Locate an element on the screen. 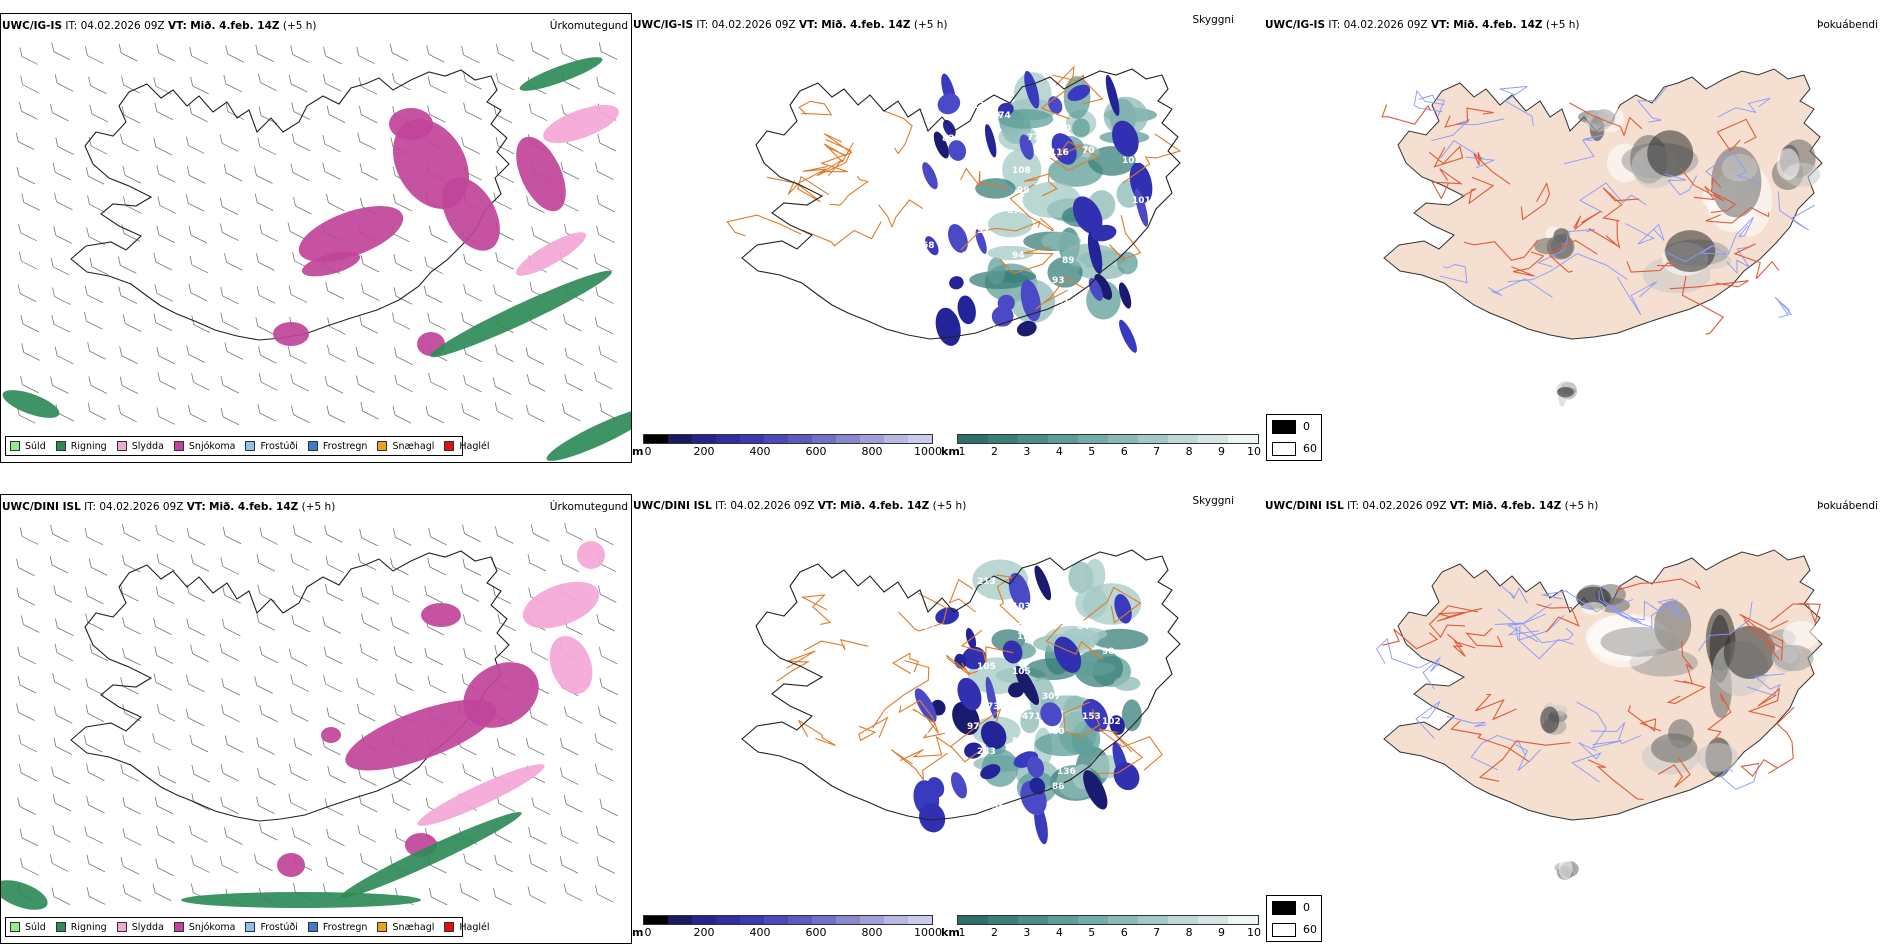 The height and width of the screenshot is (950, 1900). visibility-value-label: 94 is located at coordinates (1018, 256).